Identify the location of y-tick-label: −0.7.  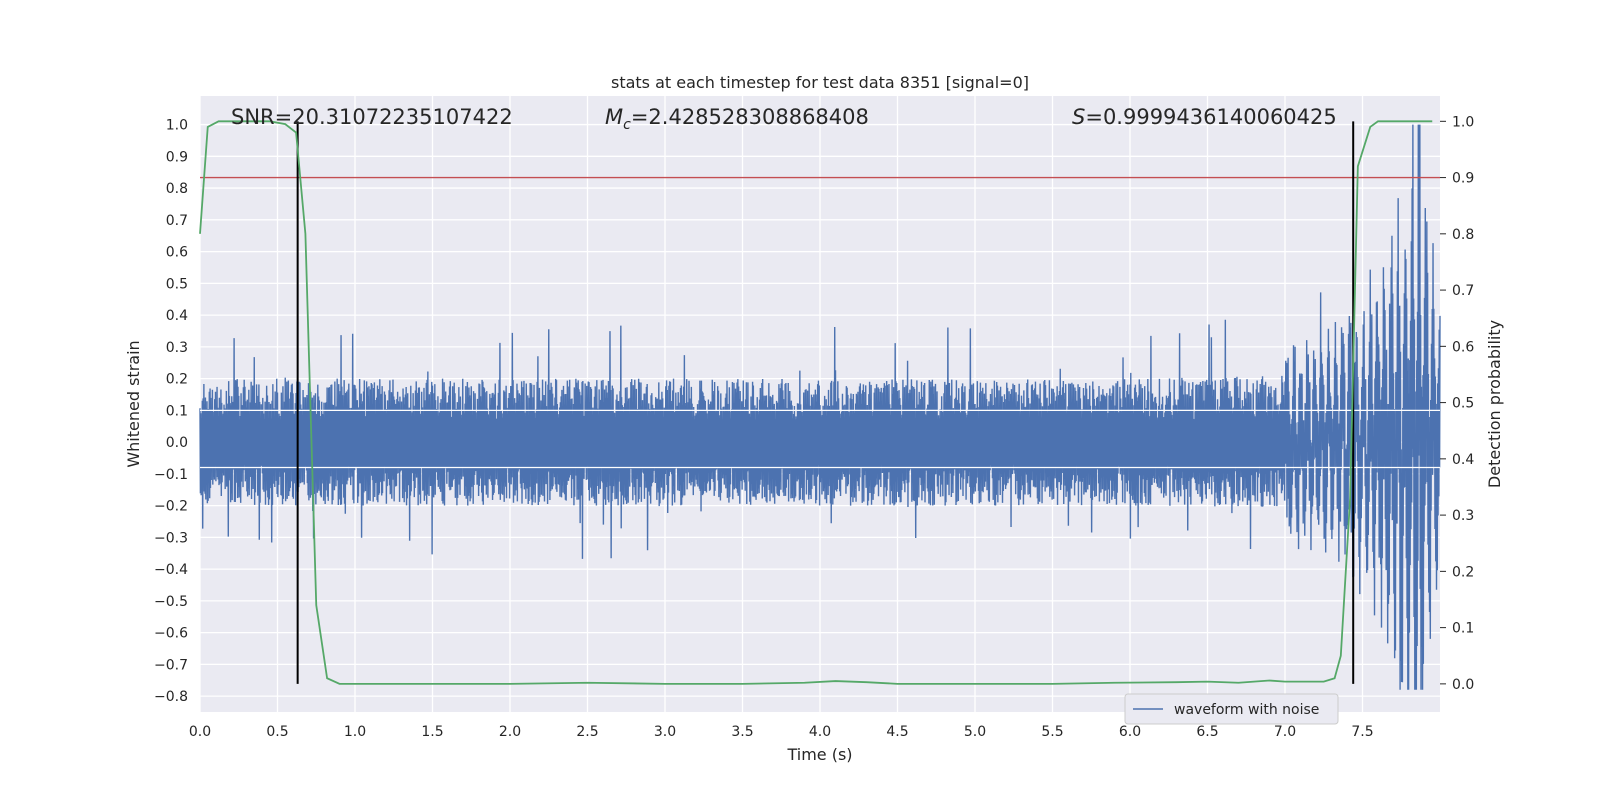
(171, 665).